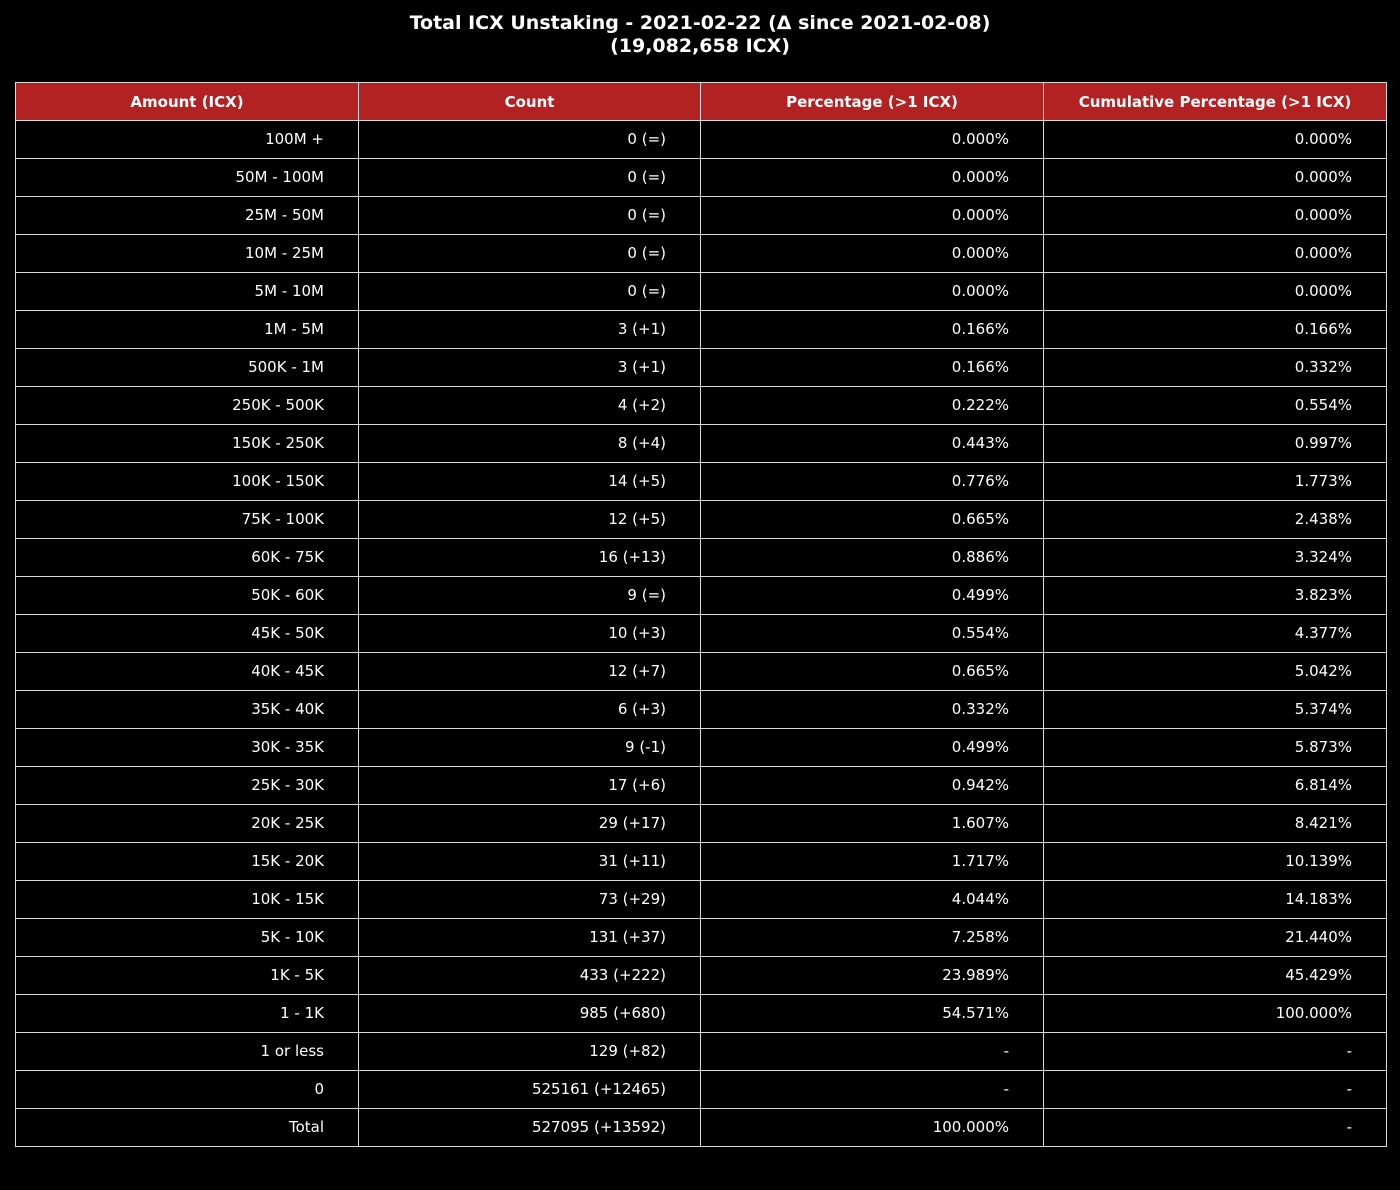 This screenshot has height=1190, width=1400. What do you see at coordinates (872, 823) in the screenshot?
I see `percentage-cell: 1.607%` at bounding box center [872, 823].